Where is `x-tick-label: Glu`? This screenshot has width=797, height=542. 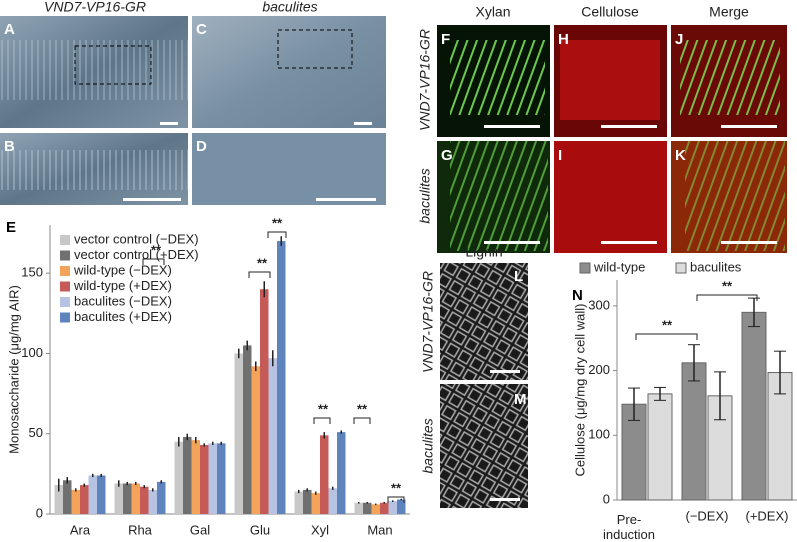 x-tick-label: Glu is located at coordinates (260, 529).